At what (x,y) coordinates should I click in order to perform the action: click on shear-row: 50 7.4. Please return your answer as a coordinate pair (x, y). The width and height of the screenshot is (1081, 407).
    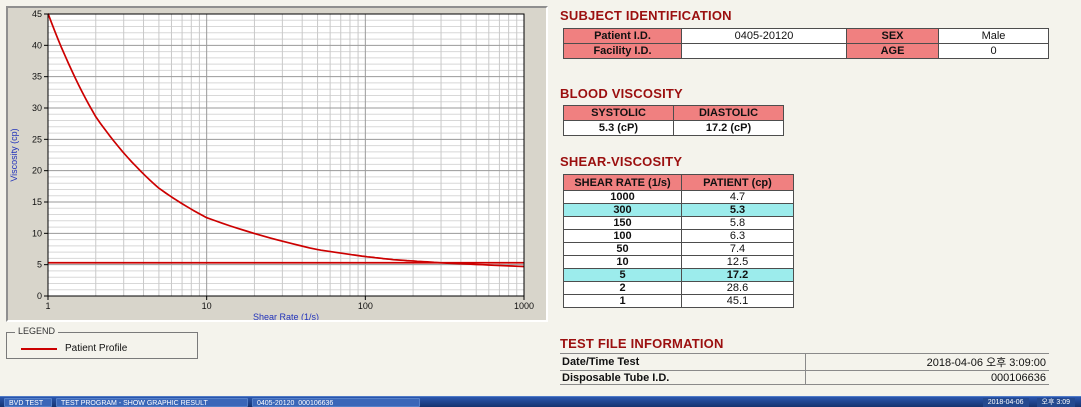
    Looking at the image, I should click on (678, 249).